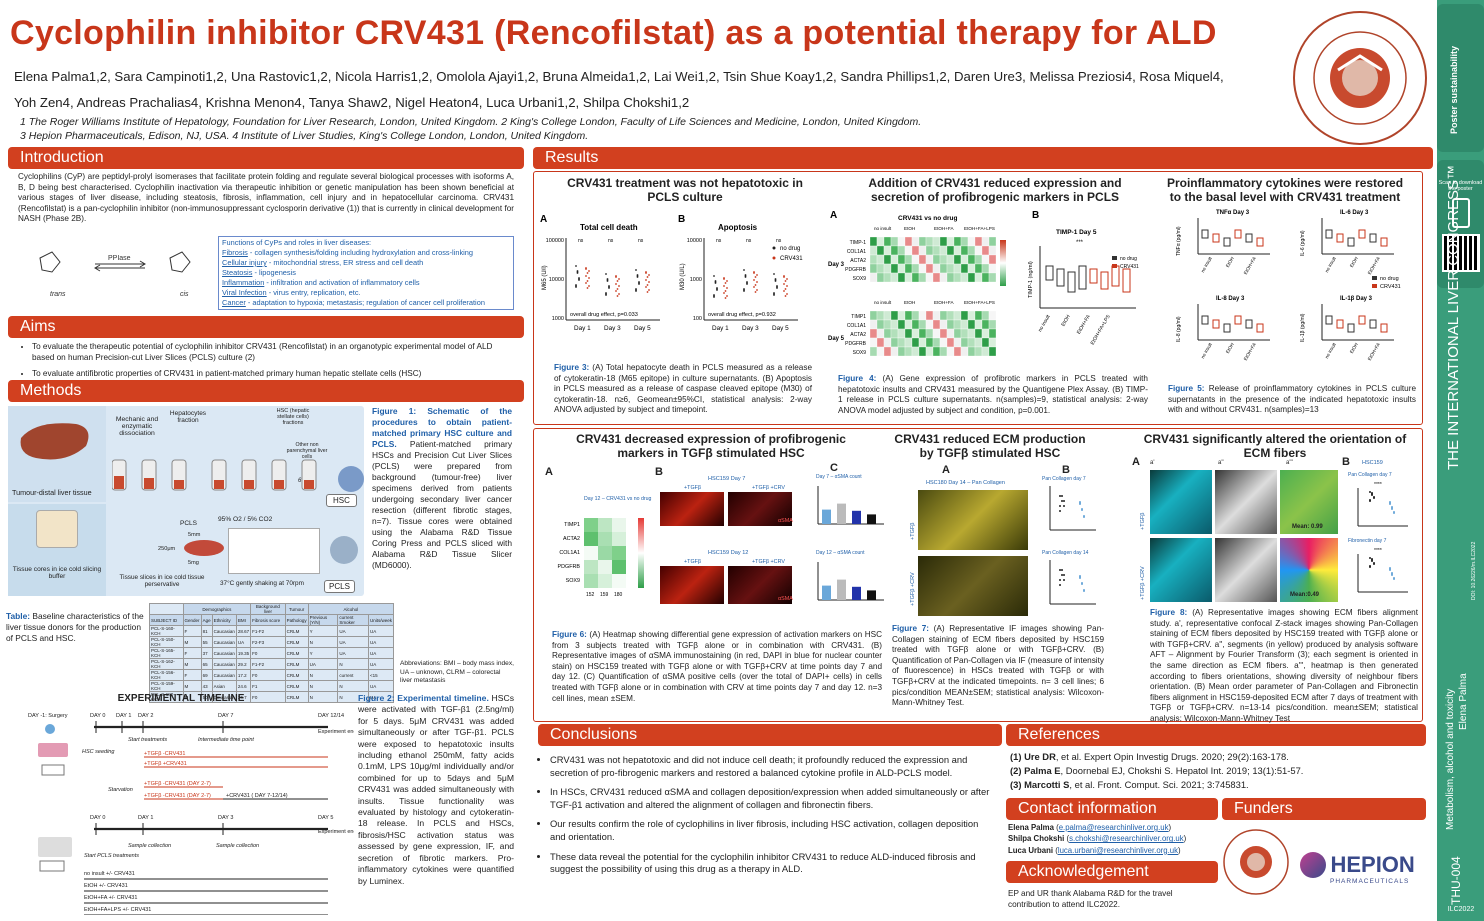 This screenshot has height=921, width=1484. What do you see at coordinates (224, 675) in the screenshot?
I see `table-cell: Caucasian` at bounding box center [224, 675].